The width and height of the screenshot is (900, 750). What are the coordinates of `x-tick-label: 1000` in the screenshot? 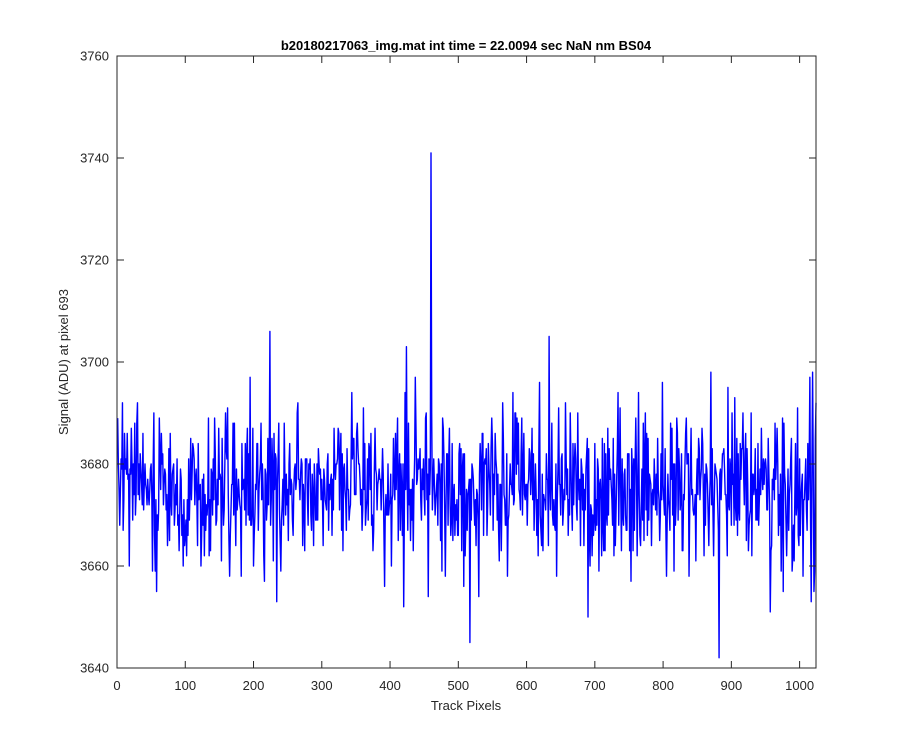 It's located at (799, 685).